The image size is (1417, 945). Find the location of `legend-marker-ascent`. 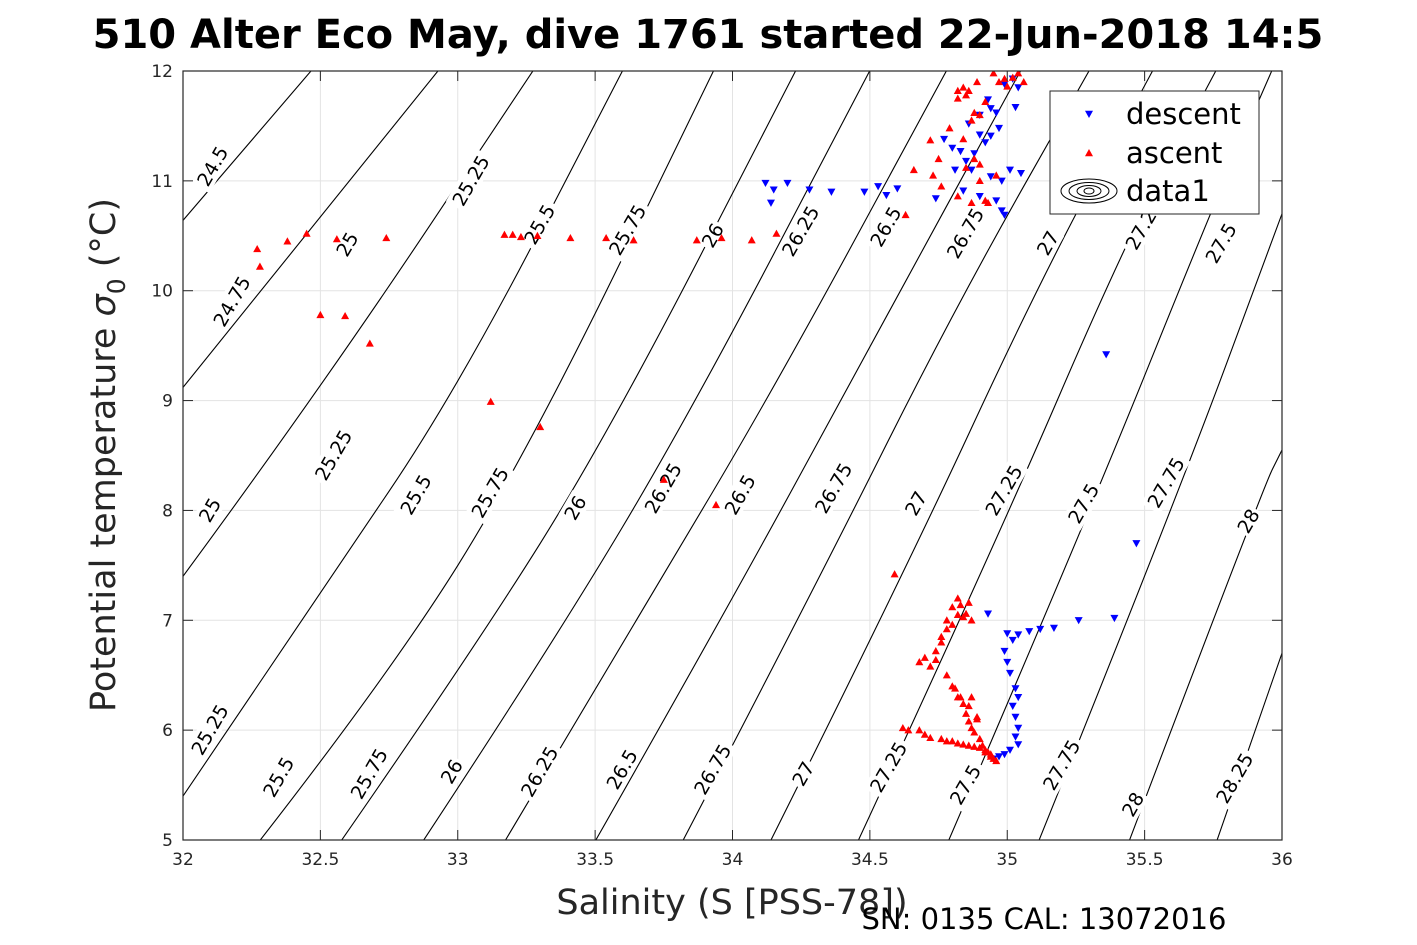

legend-marker-ascent is located at coordinates (1089, 153).